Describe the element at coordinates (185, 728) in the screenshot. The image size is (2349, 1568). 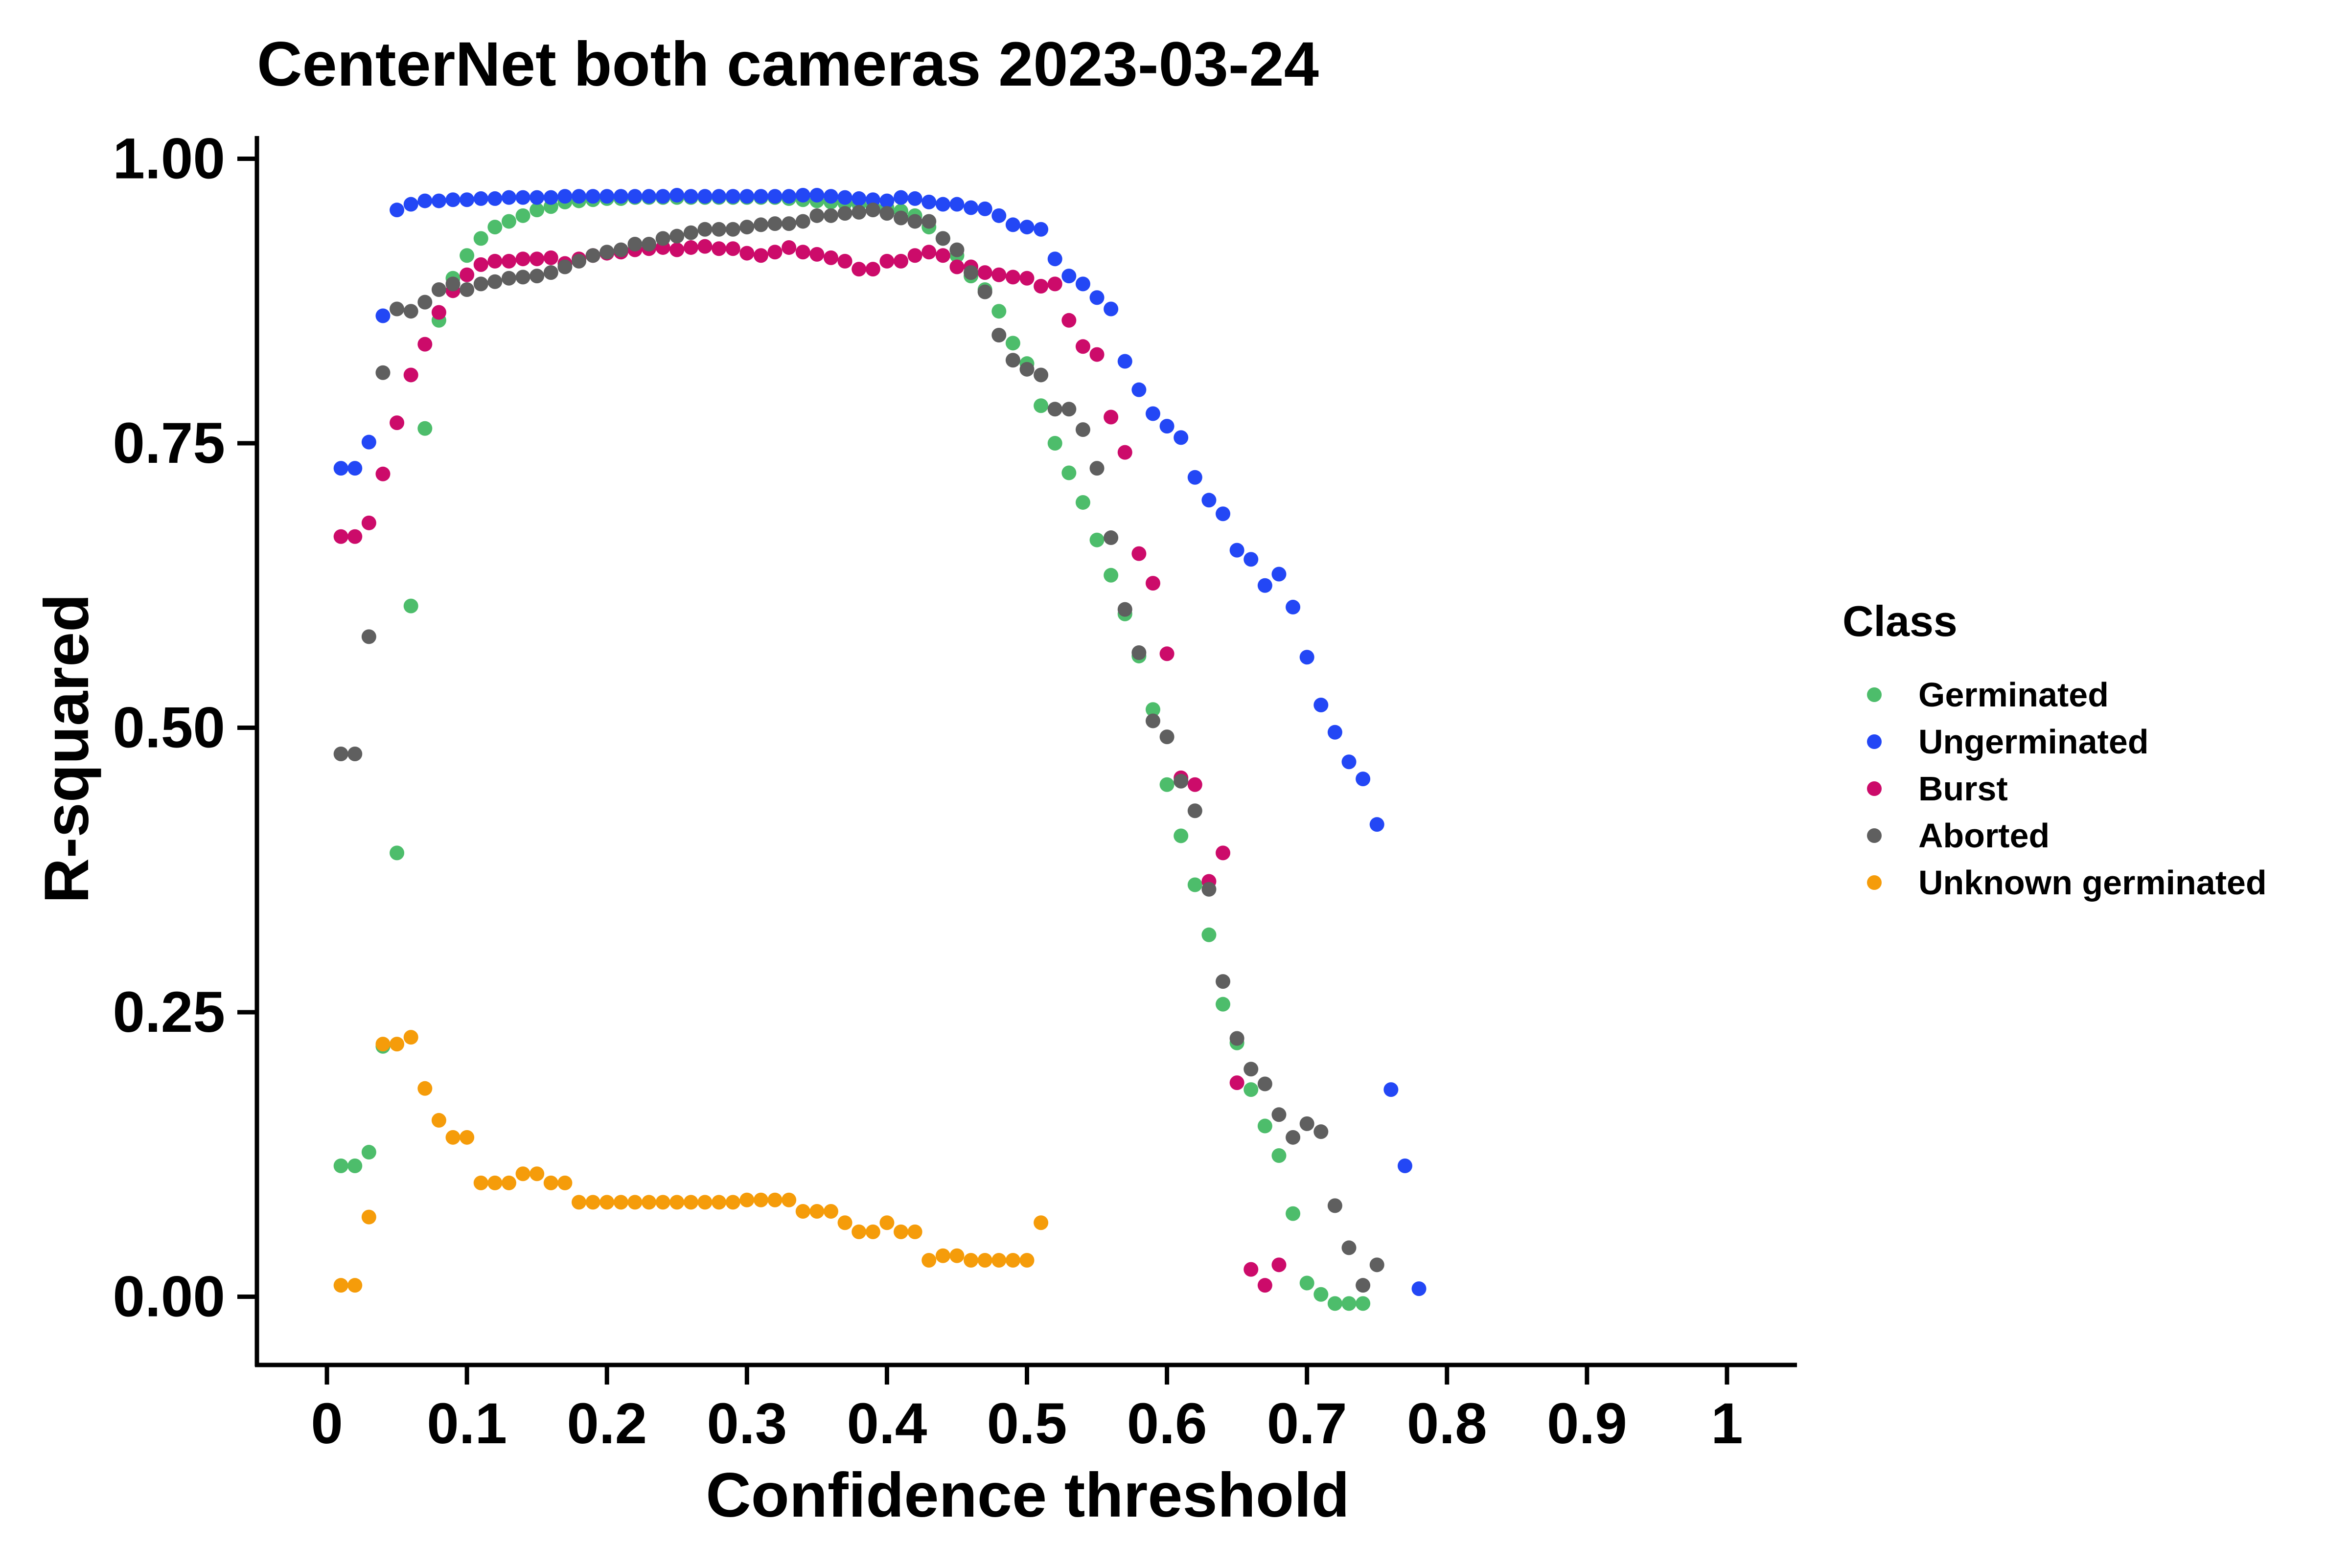
I see `y-axis-ticks: 0.00 0.25 0.50 0.75 1.00` at that location.